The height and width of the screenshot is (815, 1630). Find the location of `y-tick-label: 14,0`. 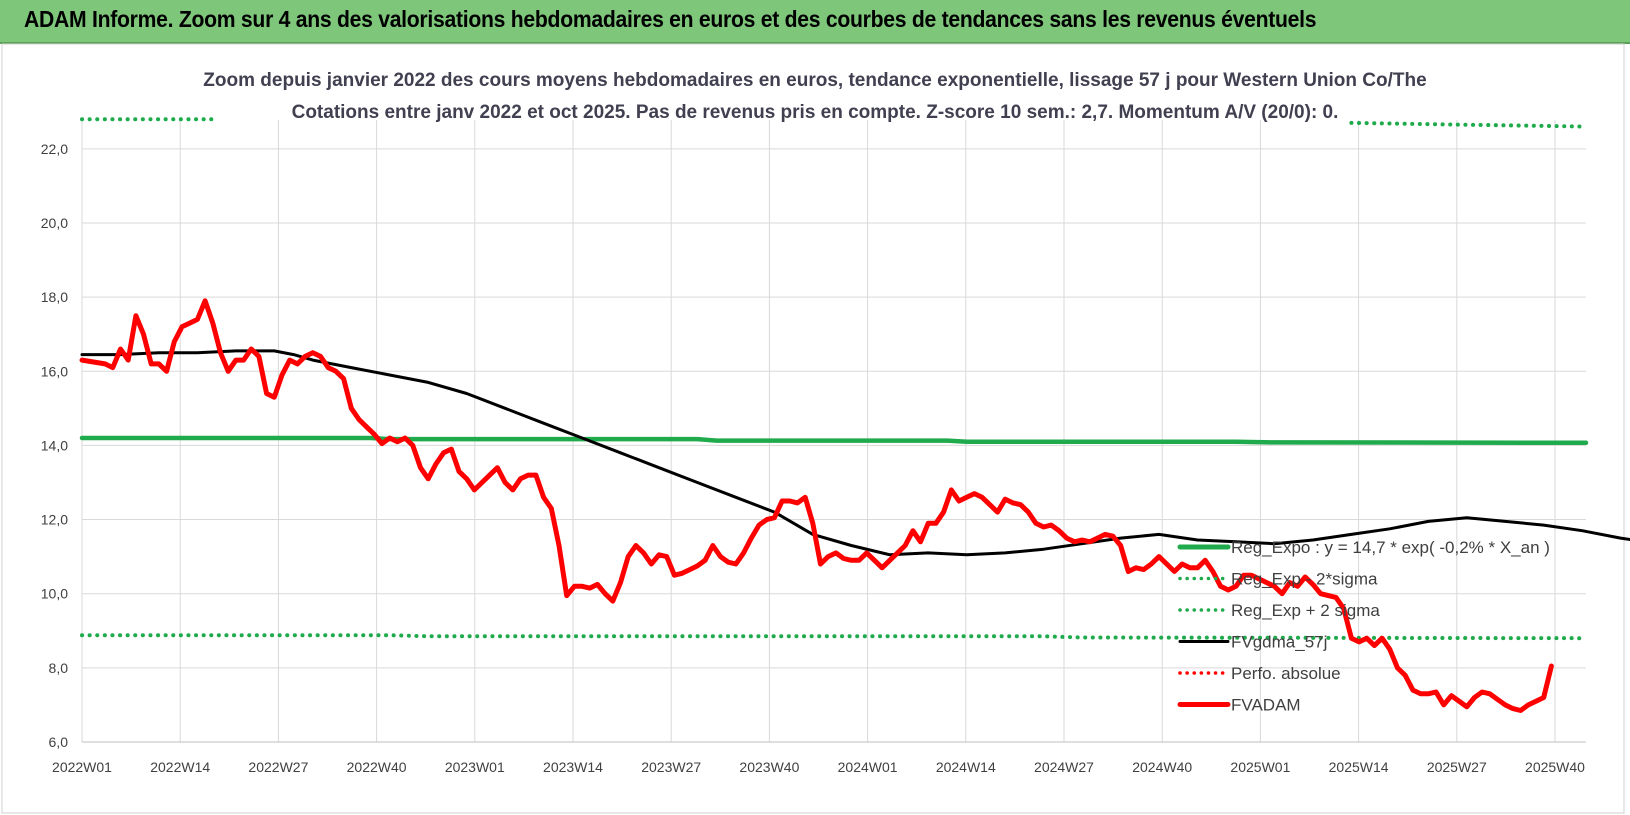

y-tick-label: 14,0 is located at coordinates (54, 445).